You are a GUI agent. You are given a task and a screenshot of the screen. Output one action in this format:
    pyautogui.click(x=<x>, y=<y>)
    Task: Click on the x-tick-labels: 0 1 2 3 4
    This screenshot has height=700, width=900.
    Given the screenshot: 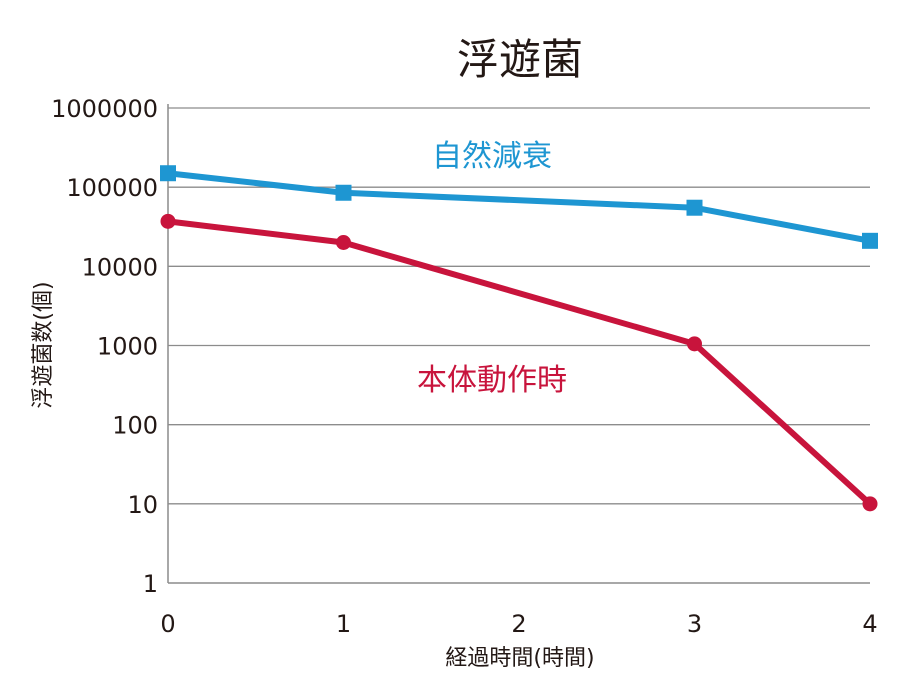 What is the action you would take?
    pyautogui.click(x=518, y=624)
    